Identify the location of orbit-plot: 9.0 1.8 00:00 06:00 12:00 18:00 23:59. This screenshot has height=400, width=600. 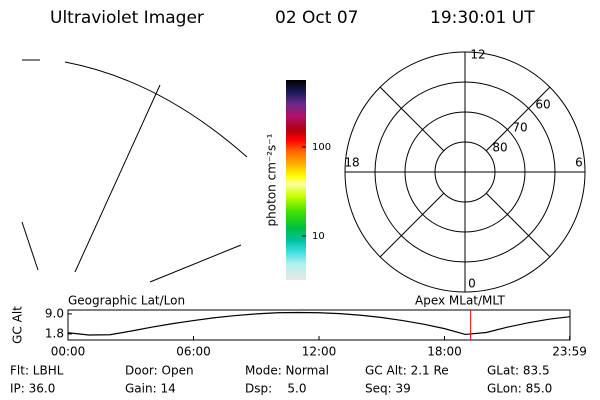
(316, 332).